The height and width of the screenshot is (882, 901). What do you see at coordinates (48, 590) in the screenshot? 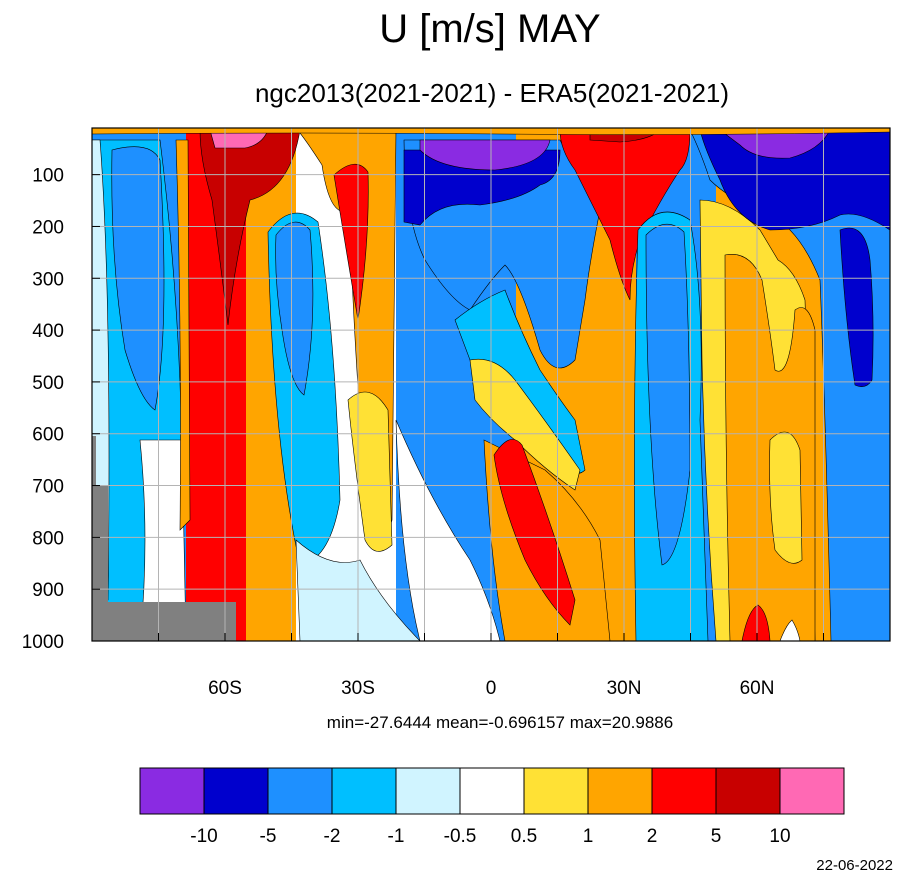
I see `y-tick-label: 900` at bounding box center [48, 590].